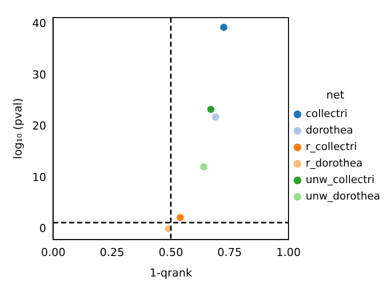  I want to click on y-axis-title: log₁₀ (pval), so click(17, 129).